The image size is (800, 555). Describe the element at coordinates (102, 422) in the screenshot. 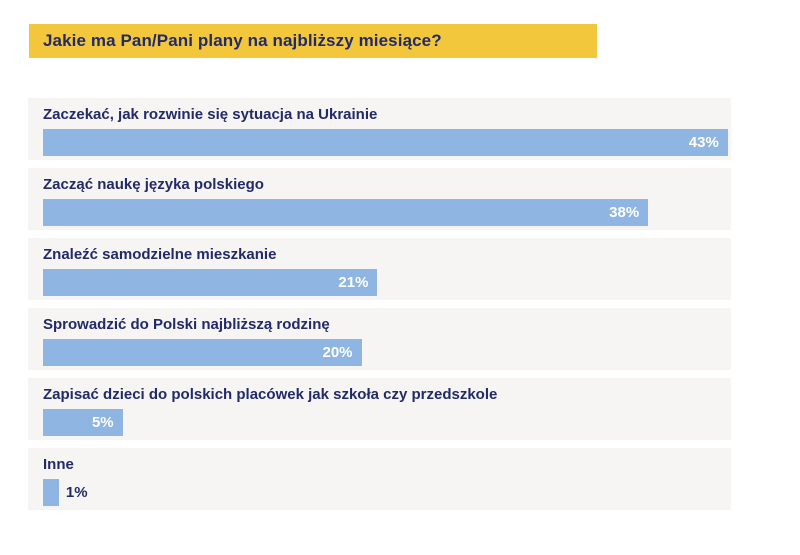

I see `bar-value-label: 5%` at that location.